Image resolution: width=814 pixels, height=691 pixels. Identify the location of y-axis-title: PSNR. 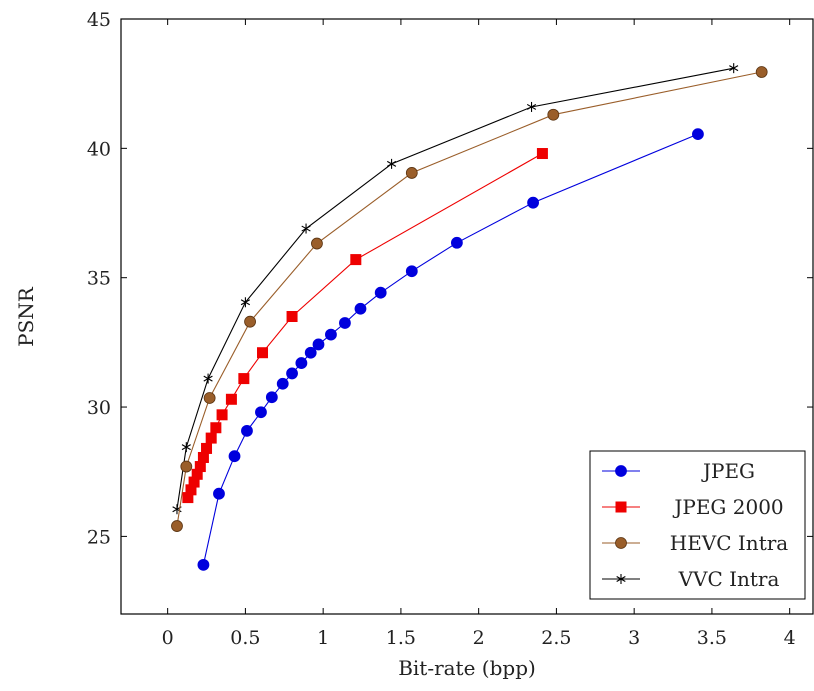
(26, 316).